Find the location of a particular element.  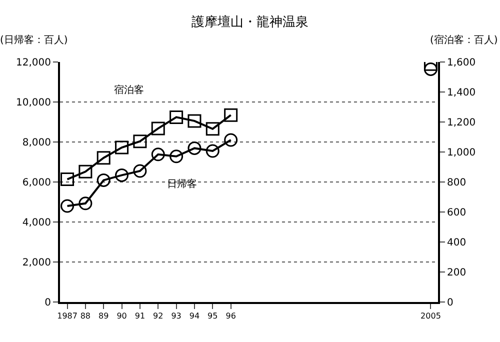

x-tick-label: 91 is located at coordinates (140, 316).